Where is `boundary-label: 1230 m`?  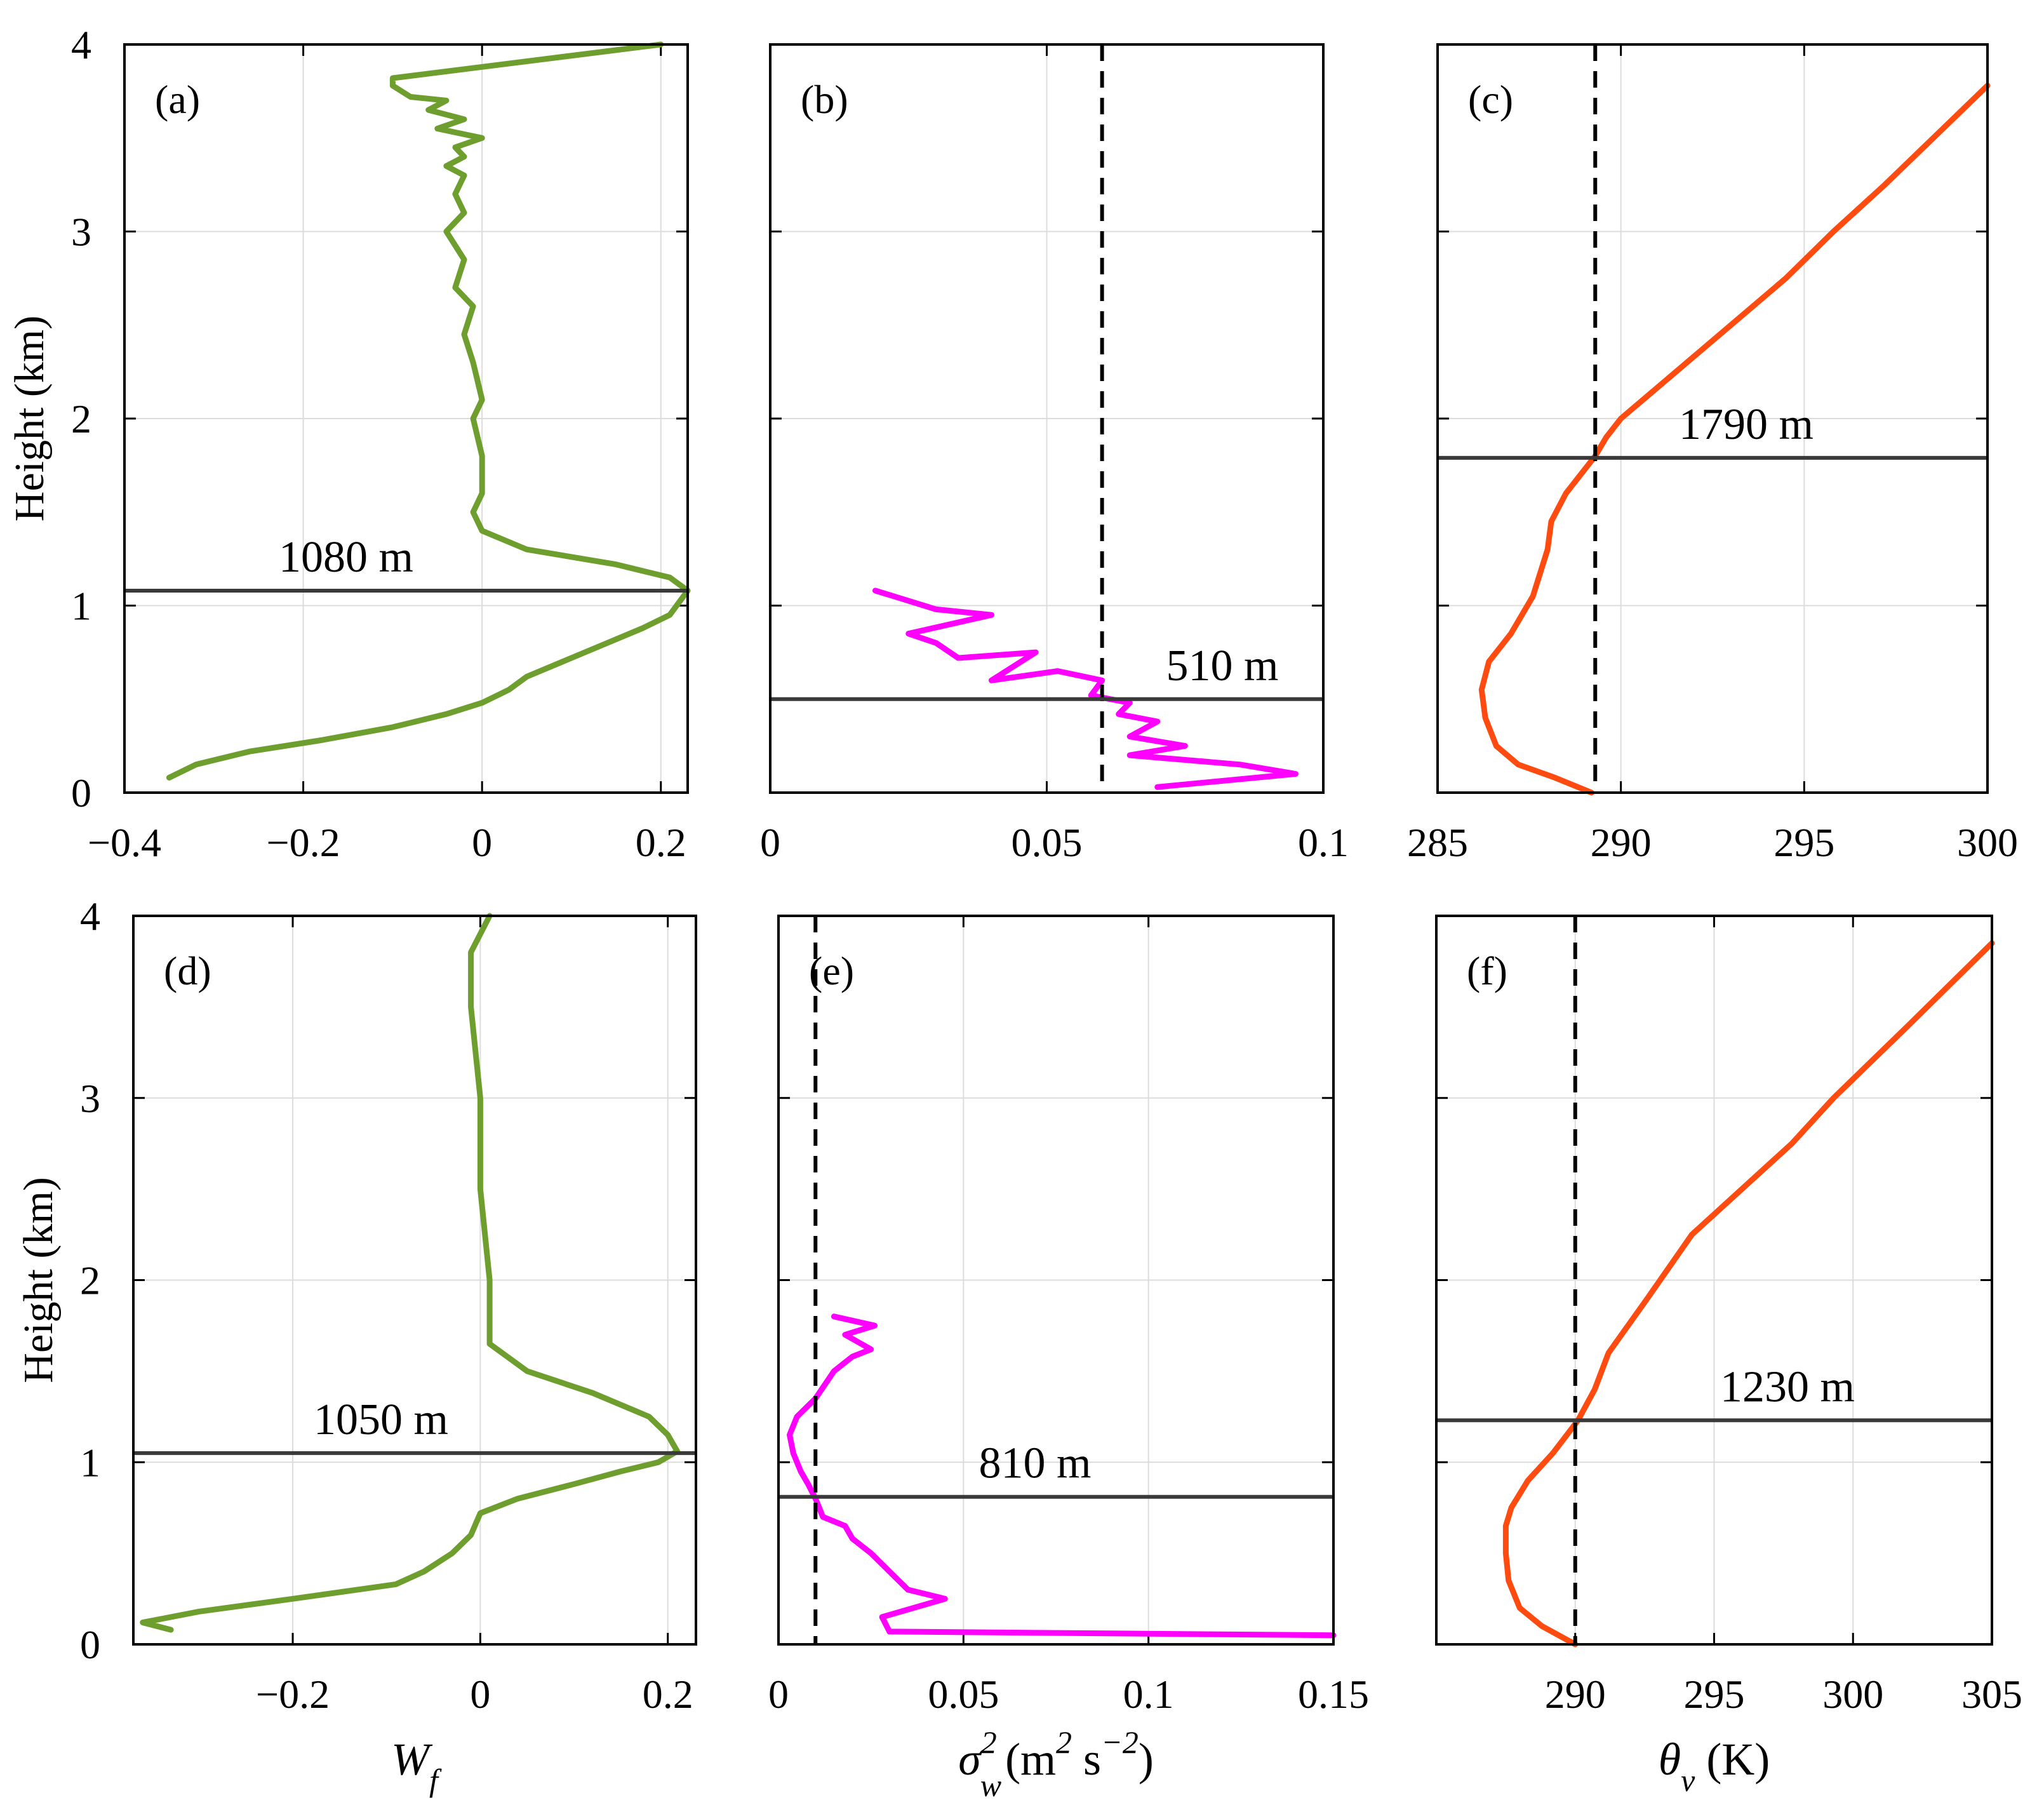 boundary-label: 1230 m is located at coordinates (1787, 1386).